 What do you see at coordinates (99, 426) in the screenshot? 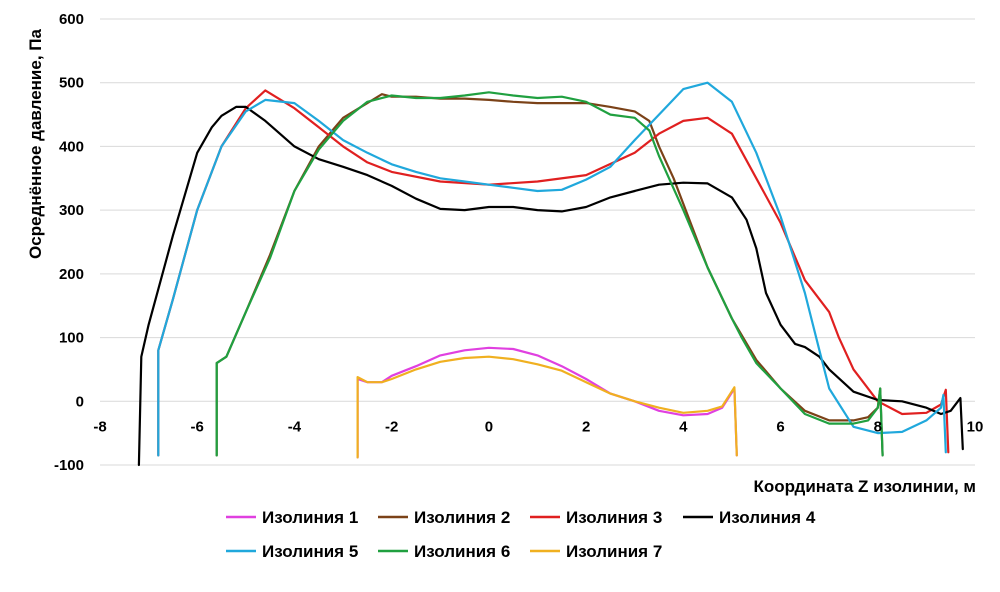
I see `x-tick-label: -8` at bounding box center [99, 426].